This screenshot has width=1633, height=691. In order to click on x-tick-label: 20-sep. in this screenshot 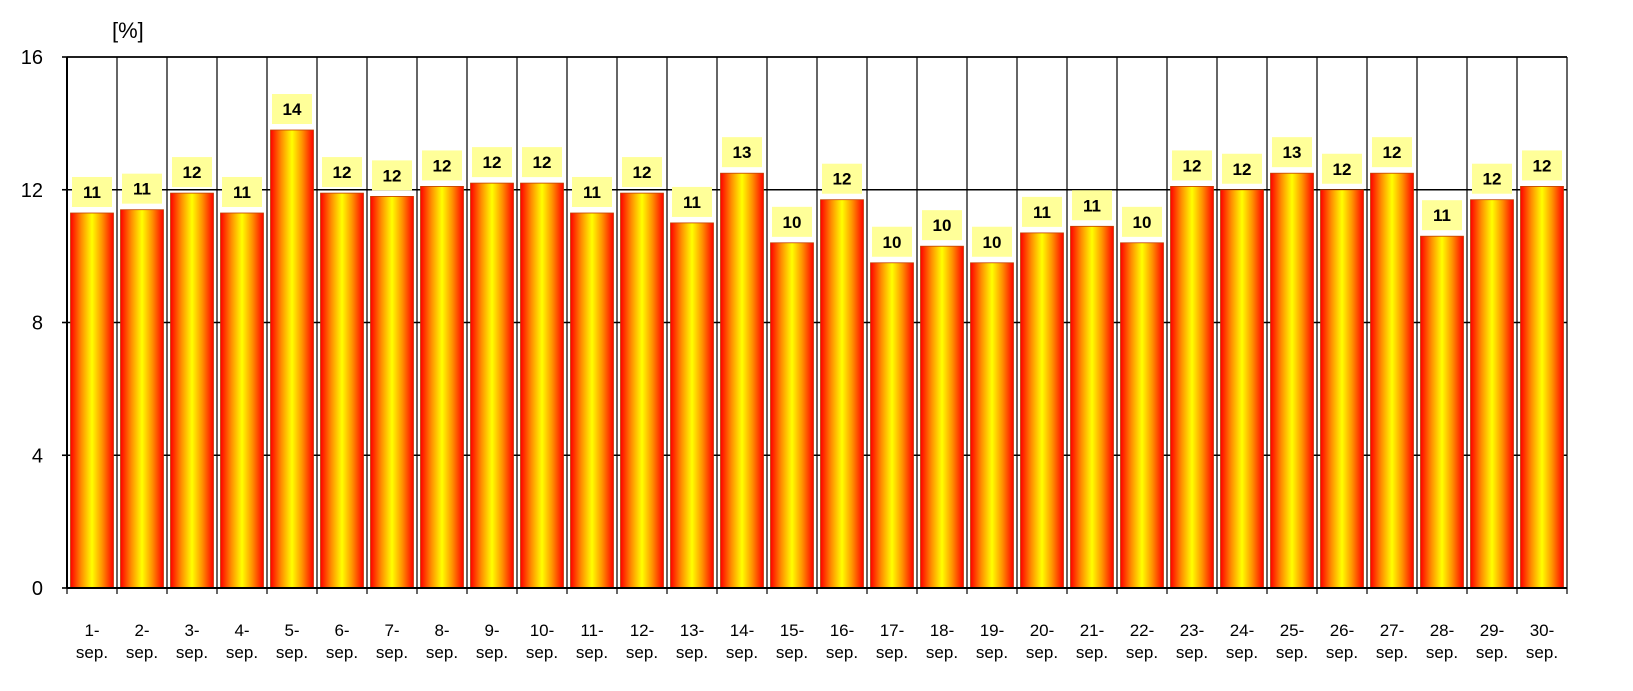, I will do `click(1042, 641)`.